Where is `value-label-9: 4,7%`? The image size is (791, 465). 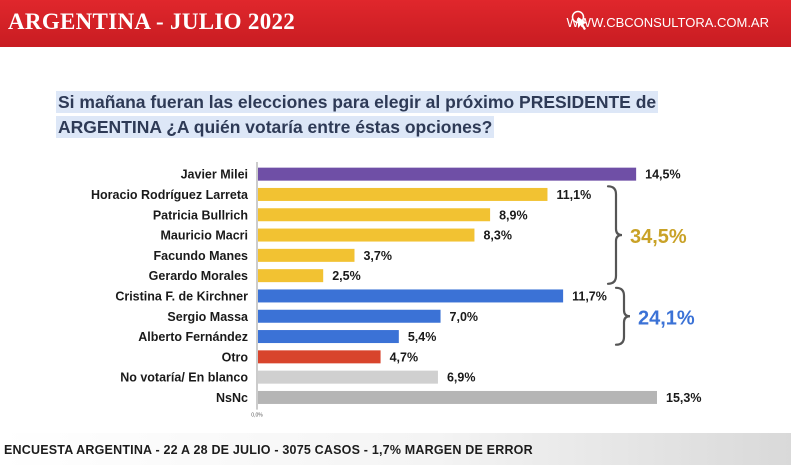 value-label-9: 4,7% is located at coordinates (404, 357).